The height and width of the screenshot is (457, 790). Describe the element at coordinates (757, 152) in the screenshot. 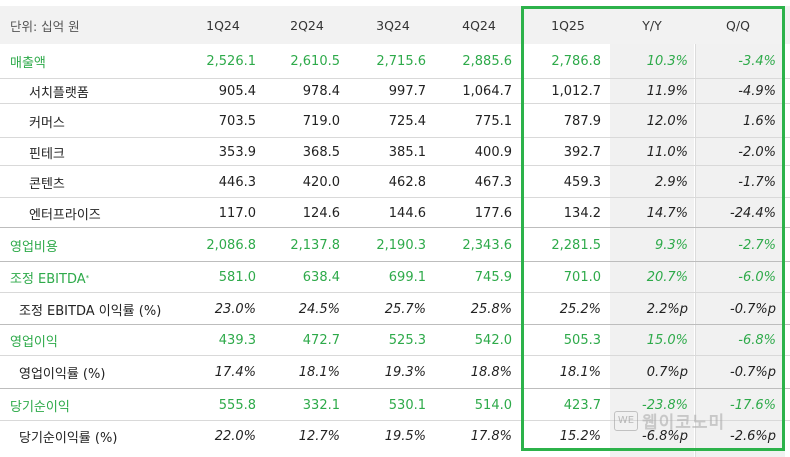

I see `cell-qq: -2.0%` at that location.